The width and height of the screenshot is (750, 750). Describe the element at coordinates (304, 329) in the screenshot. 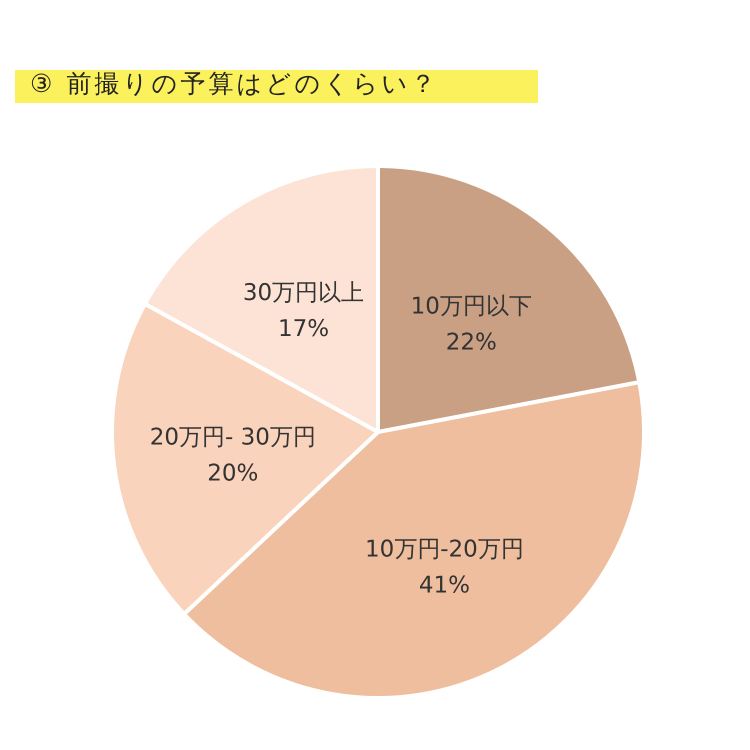

I see `data-label: 17%` at that location.